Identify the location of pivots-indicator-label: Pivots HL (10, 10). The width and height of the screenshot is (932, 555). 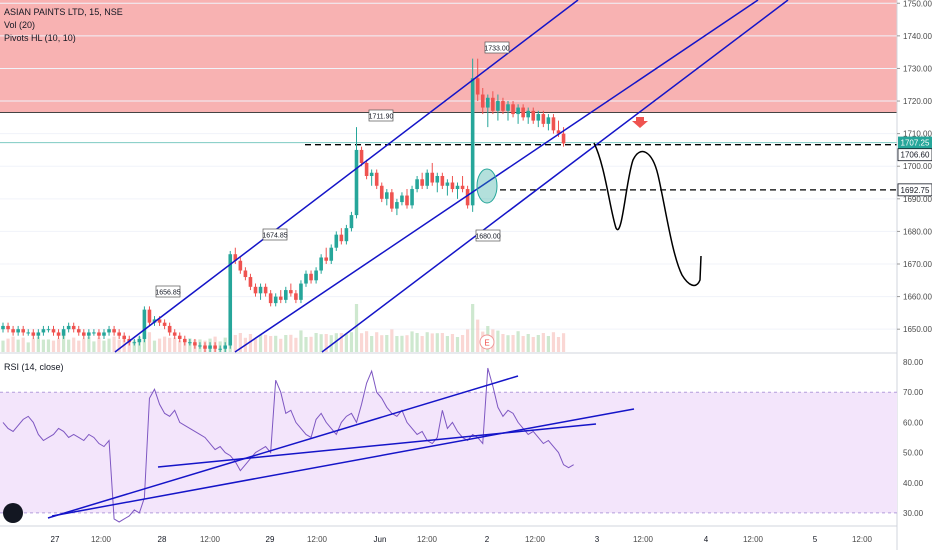
(40, 38).